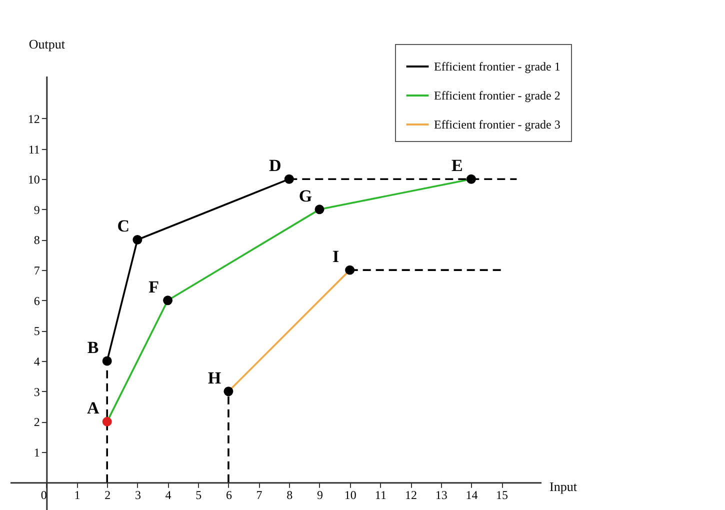  What do you see at coordinates (305, 196) in the screenshot?
I see `annotation: G` at bounding box center [305, 196].